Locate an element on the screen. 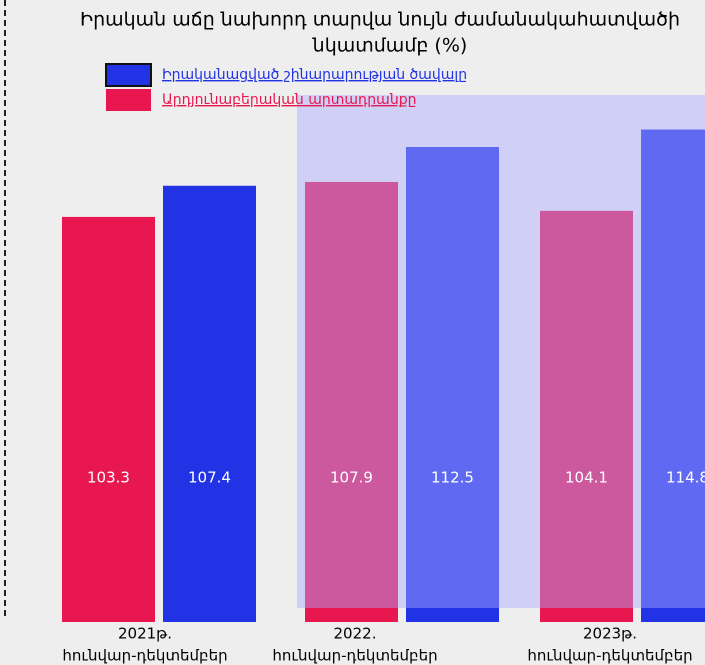 This screenshot has width=705, height=665. x-tick-label: 2023թ. is located at coordinates (610, 634).